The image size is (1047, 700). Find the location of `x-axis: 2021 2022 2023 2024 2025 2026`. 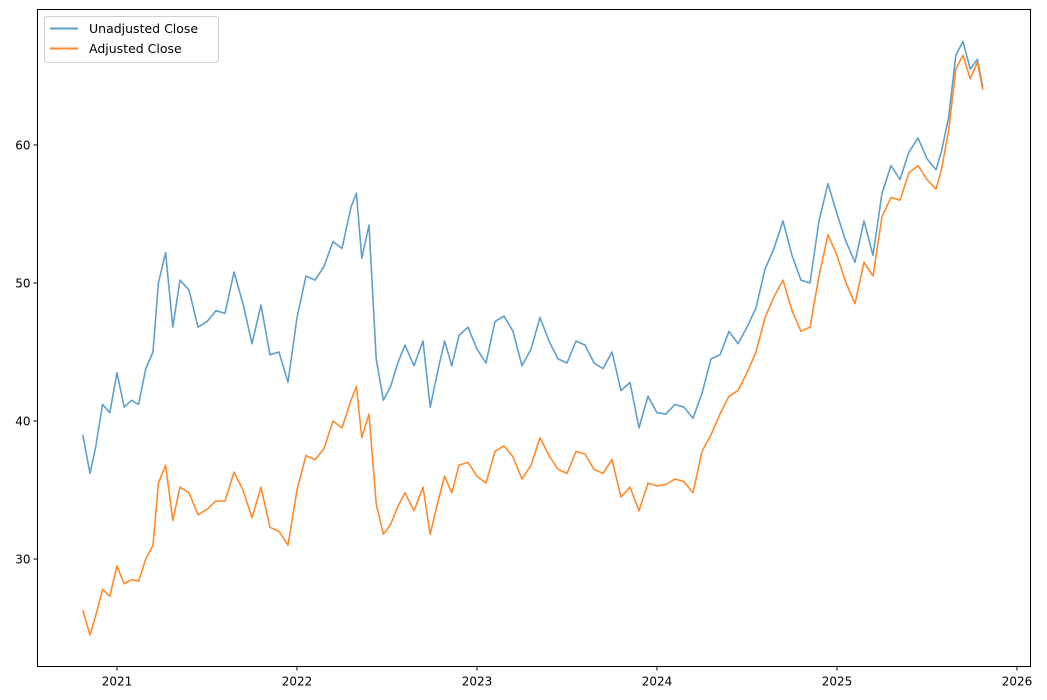

x-axis: 2021 2022 2023 2024 2025 2026 is located at coordinates (567, 677).